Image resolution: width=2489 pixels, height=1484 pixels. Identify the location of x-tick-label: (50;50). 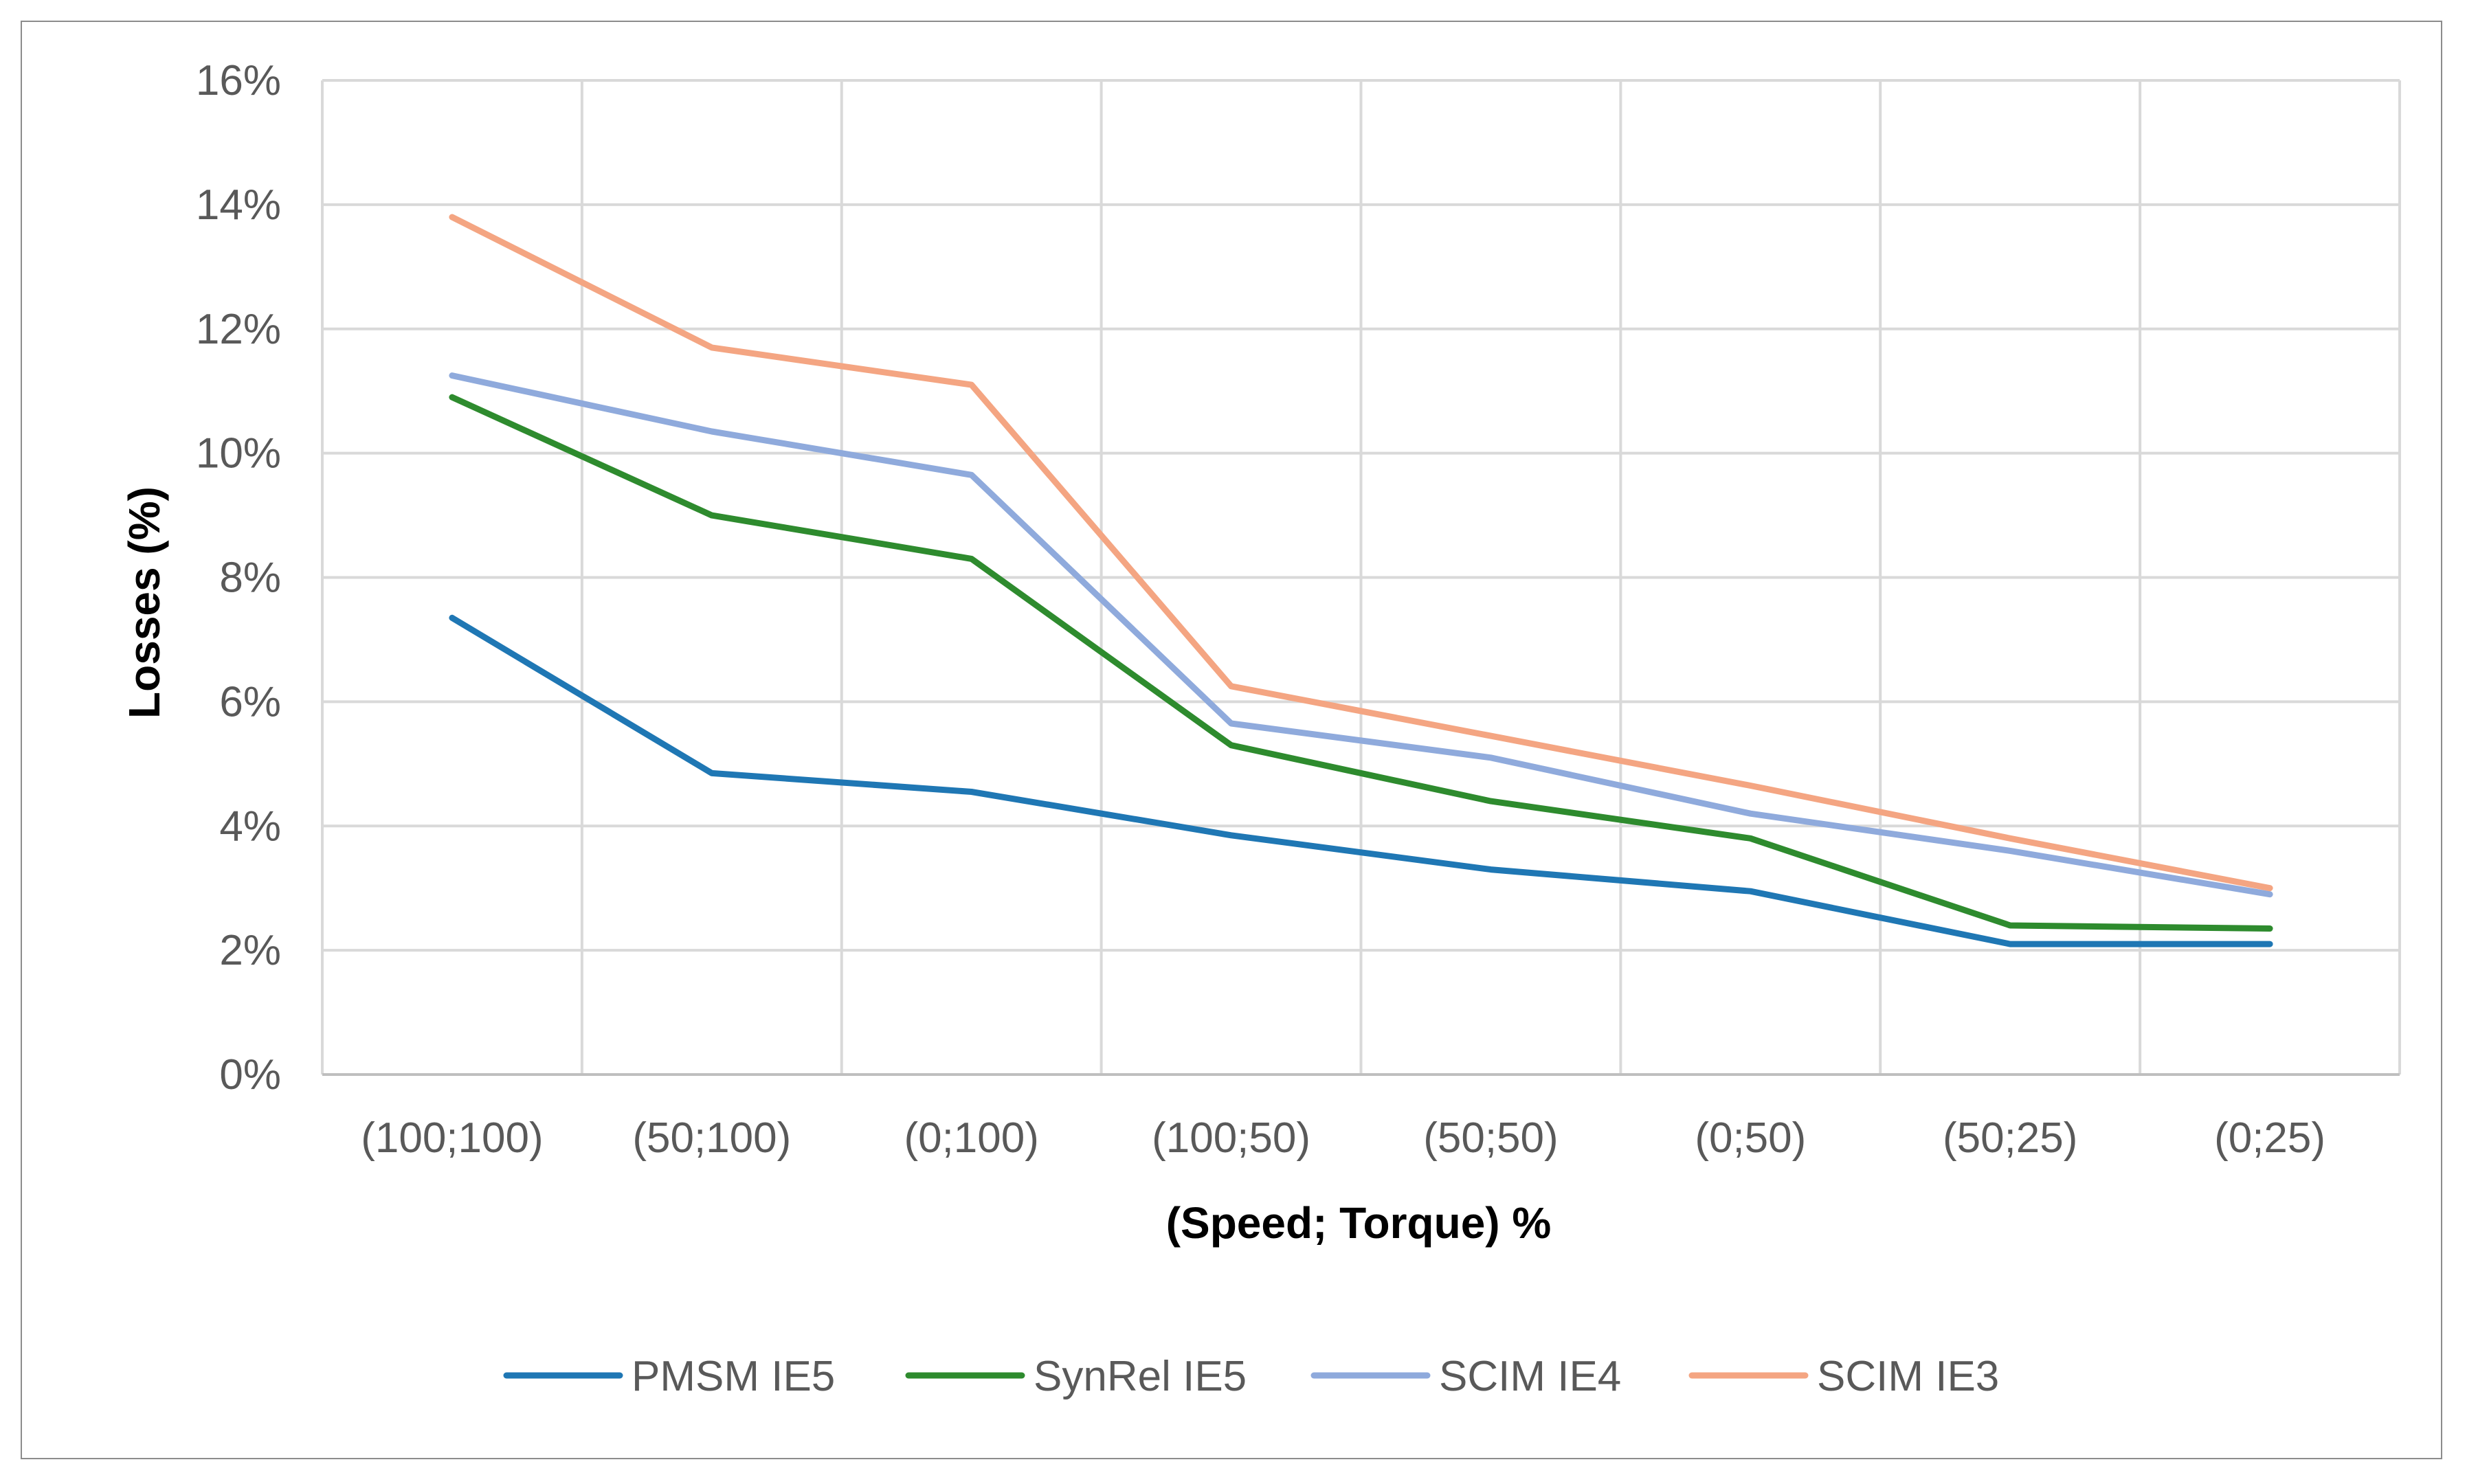
(1490, 1138).